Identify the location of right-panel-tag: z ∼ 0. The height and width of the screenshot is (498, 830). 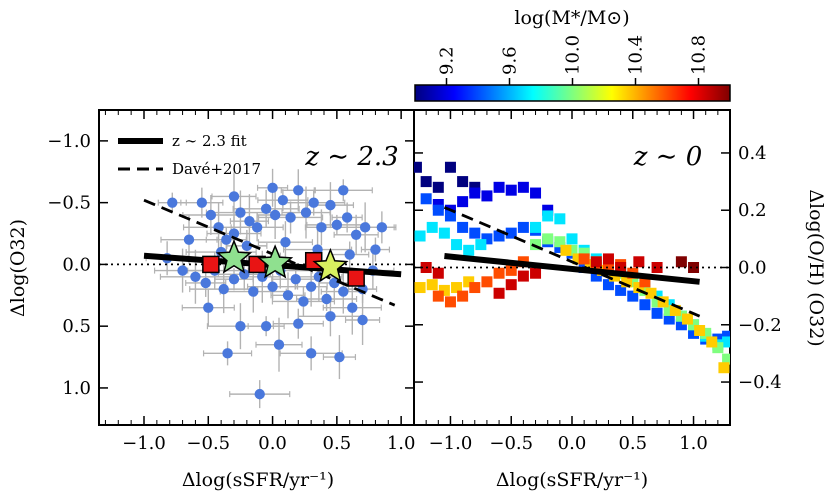
(668, 157).